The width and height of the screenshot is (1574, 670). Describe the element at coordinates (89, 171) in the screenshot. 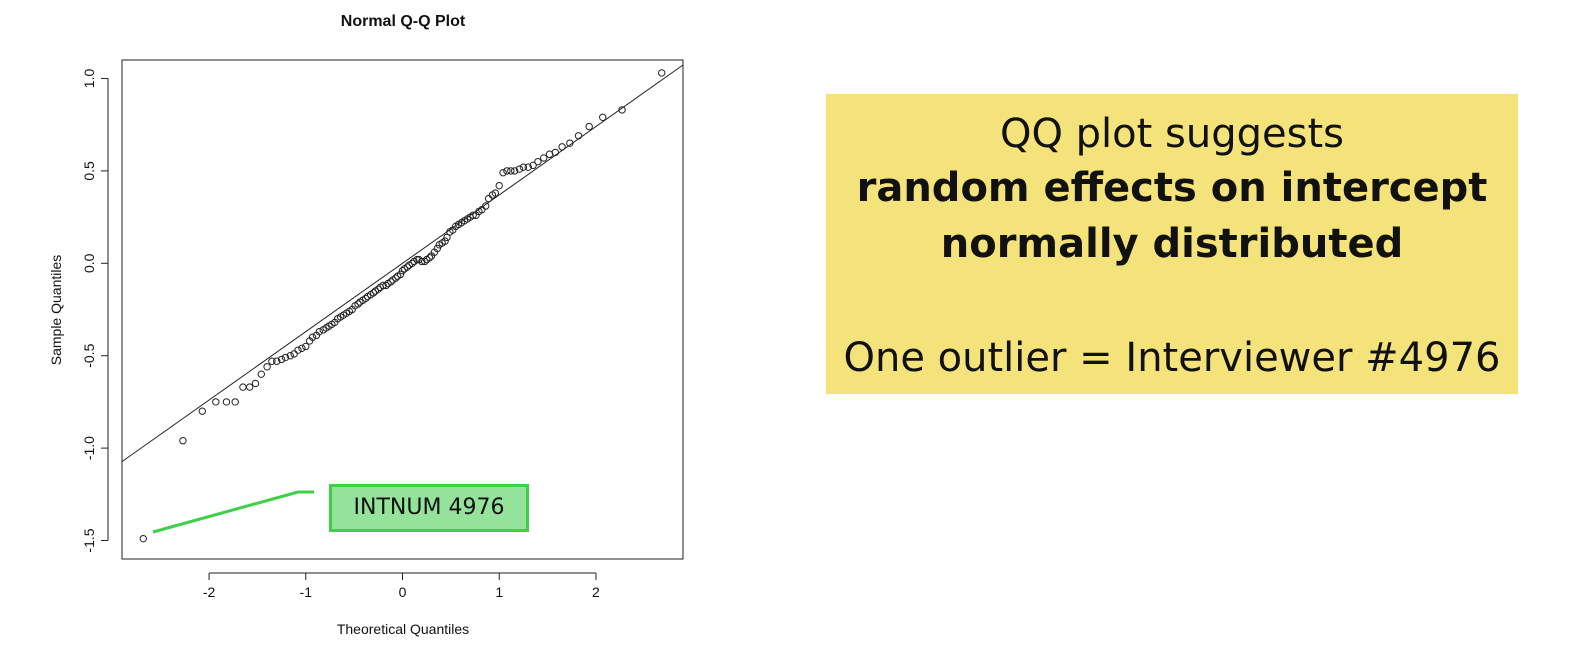

I see `y-tick-label: 0.5` at that location.